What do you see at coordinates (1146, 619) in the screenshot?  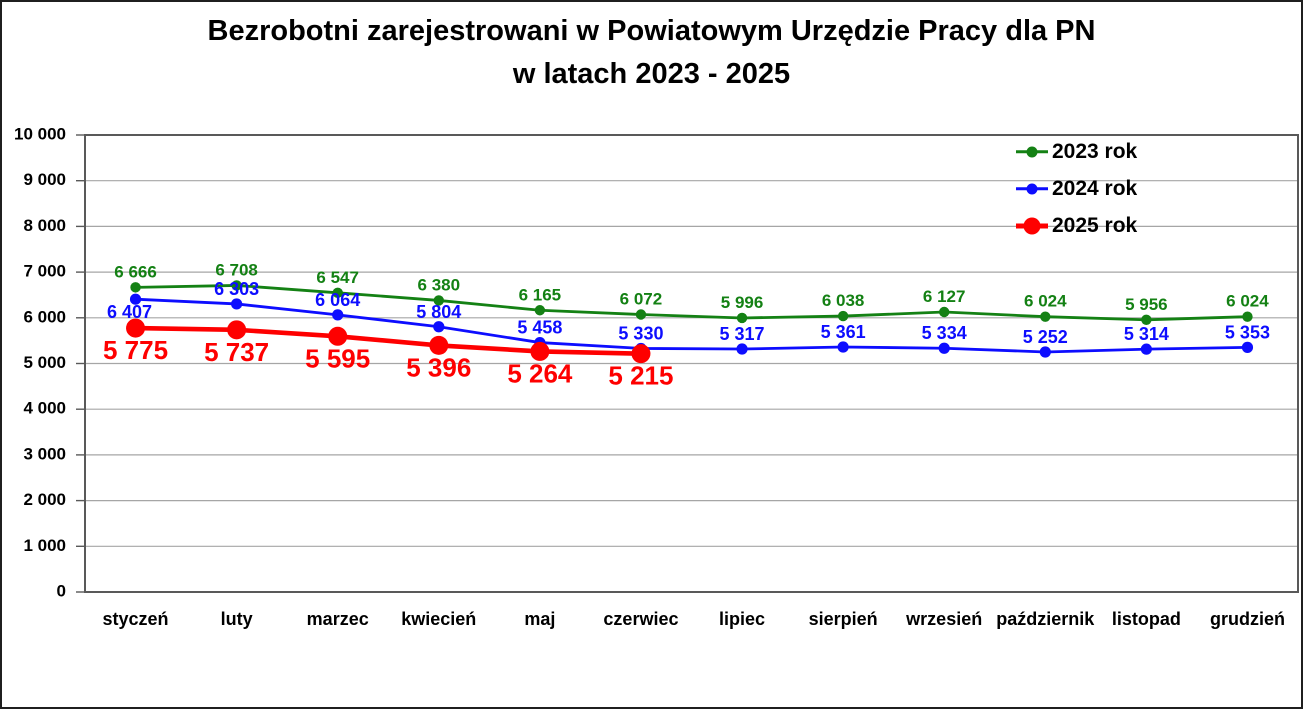 I see `x-axis-label: listopad` at bounding box center [1146, 619].